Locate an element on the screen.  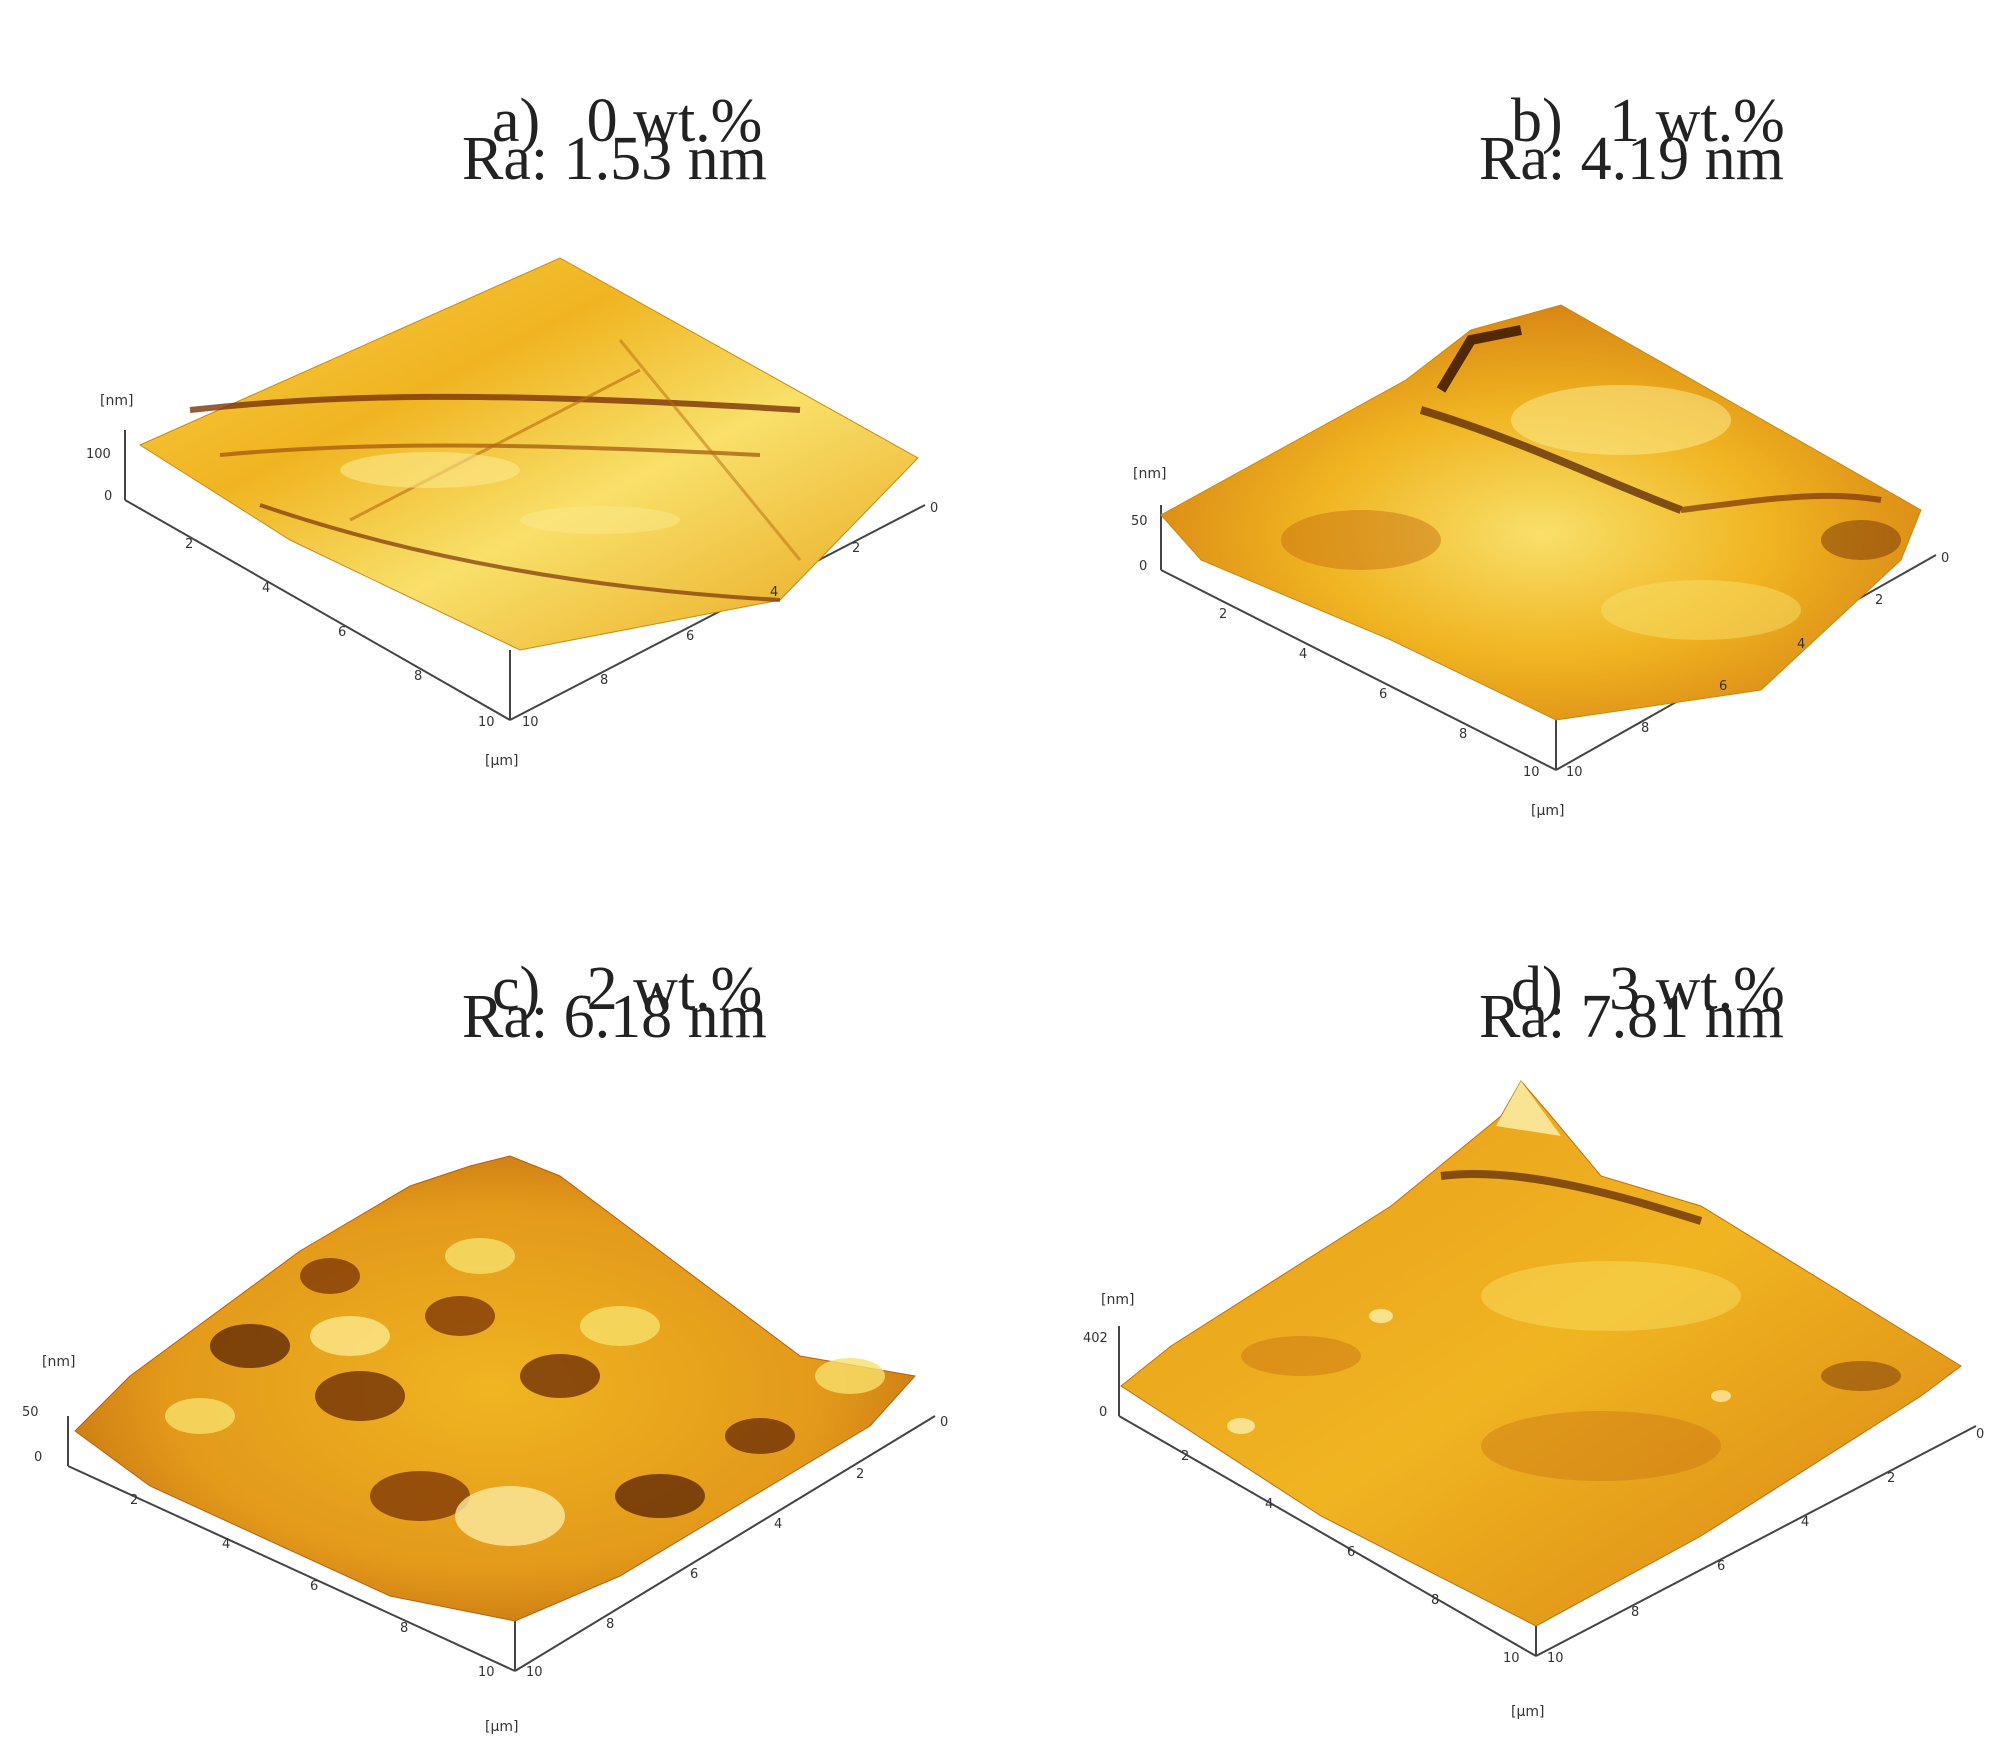
y-tick-d-4: 4 is located at coordinates (1805, 1522).